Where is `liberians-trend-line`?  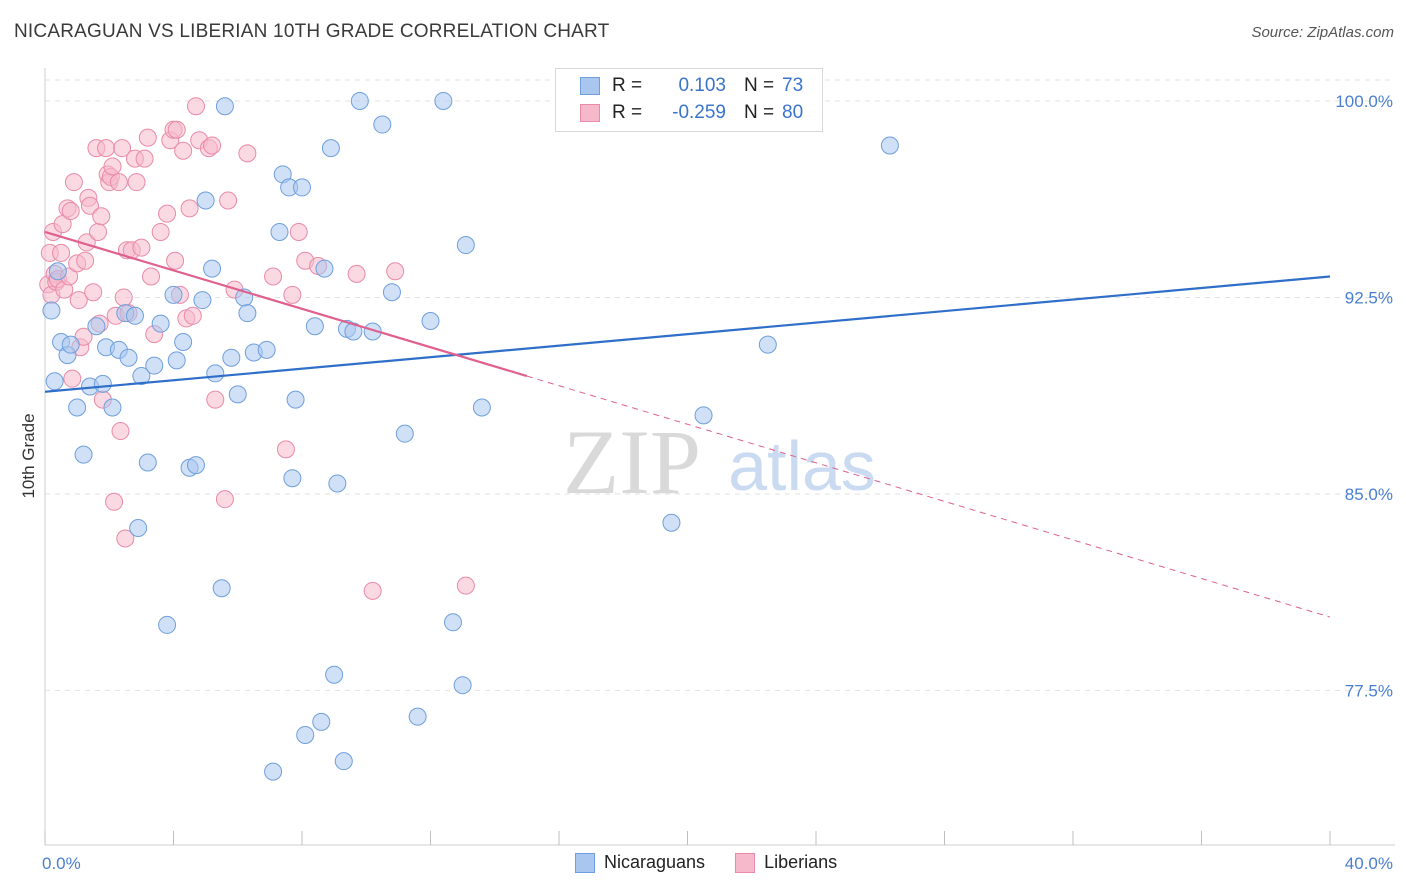
liberians-trend-line is located at coordinates (286, 304).